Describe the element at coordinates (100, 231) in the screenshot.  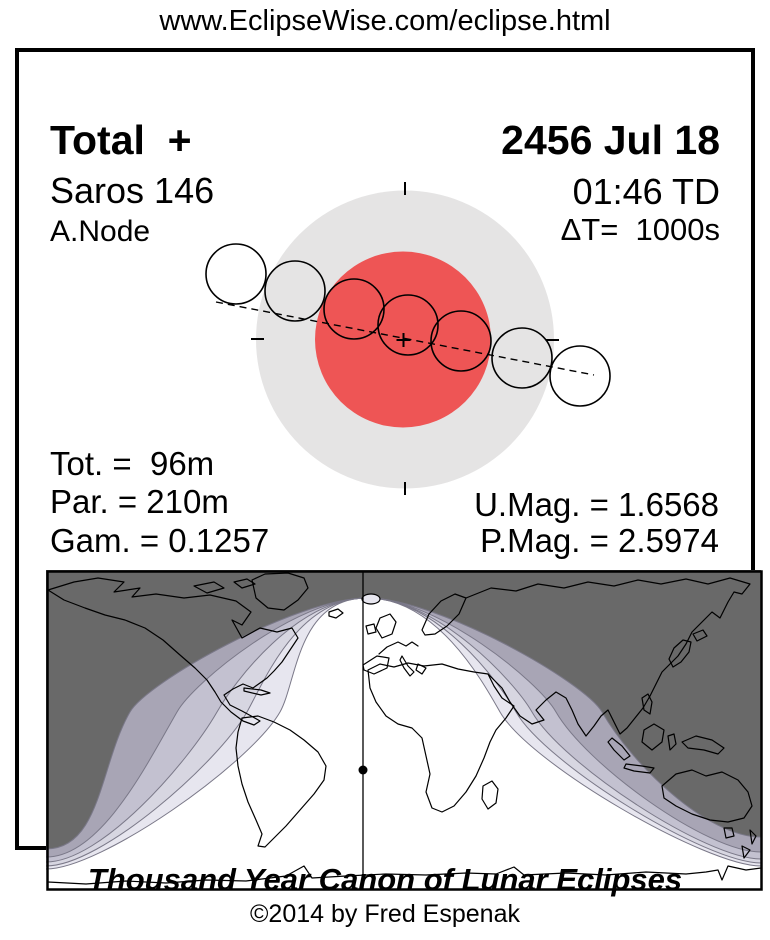
I see `node-label: A.Node` at that location.